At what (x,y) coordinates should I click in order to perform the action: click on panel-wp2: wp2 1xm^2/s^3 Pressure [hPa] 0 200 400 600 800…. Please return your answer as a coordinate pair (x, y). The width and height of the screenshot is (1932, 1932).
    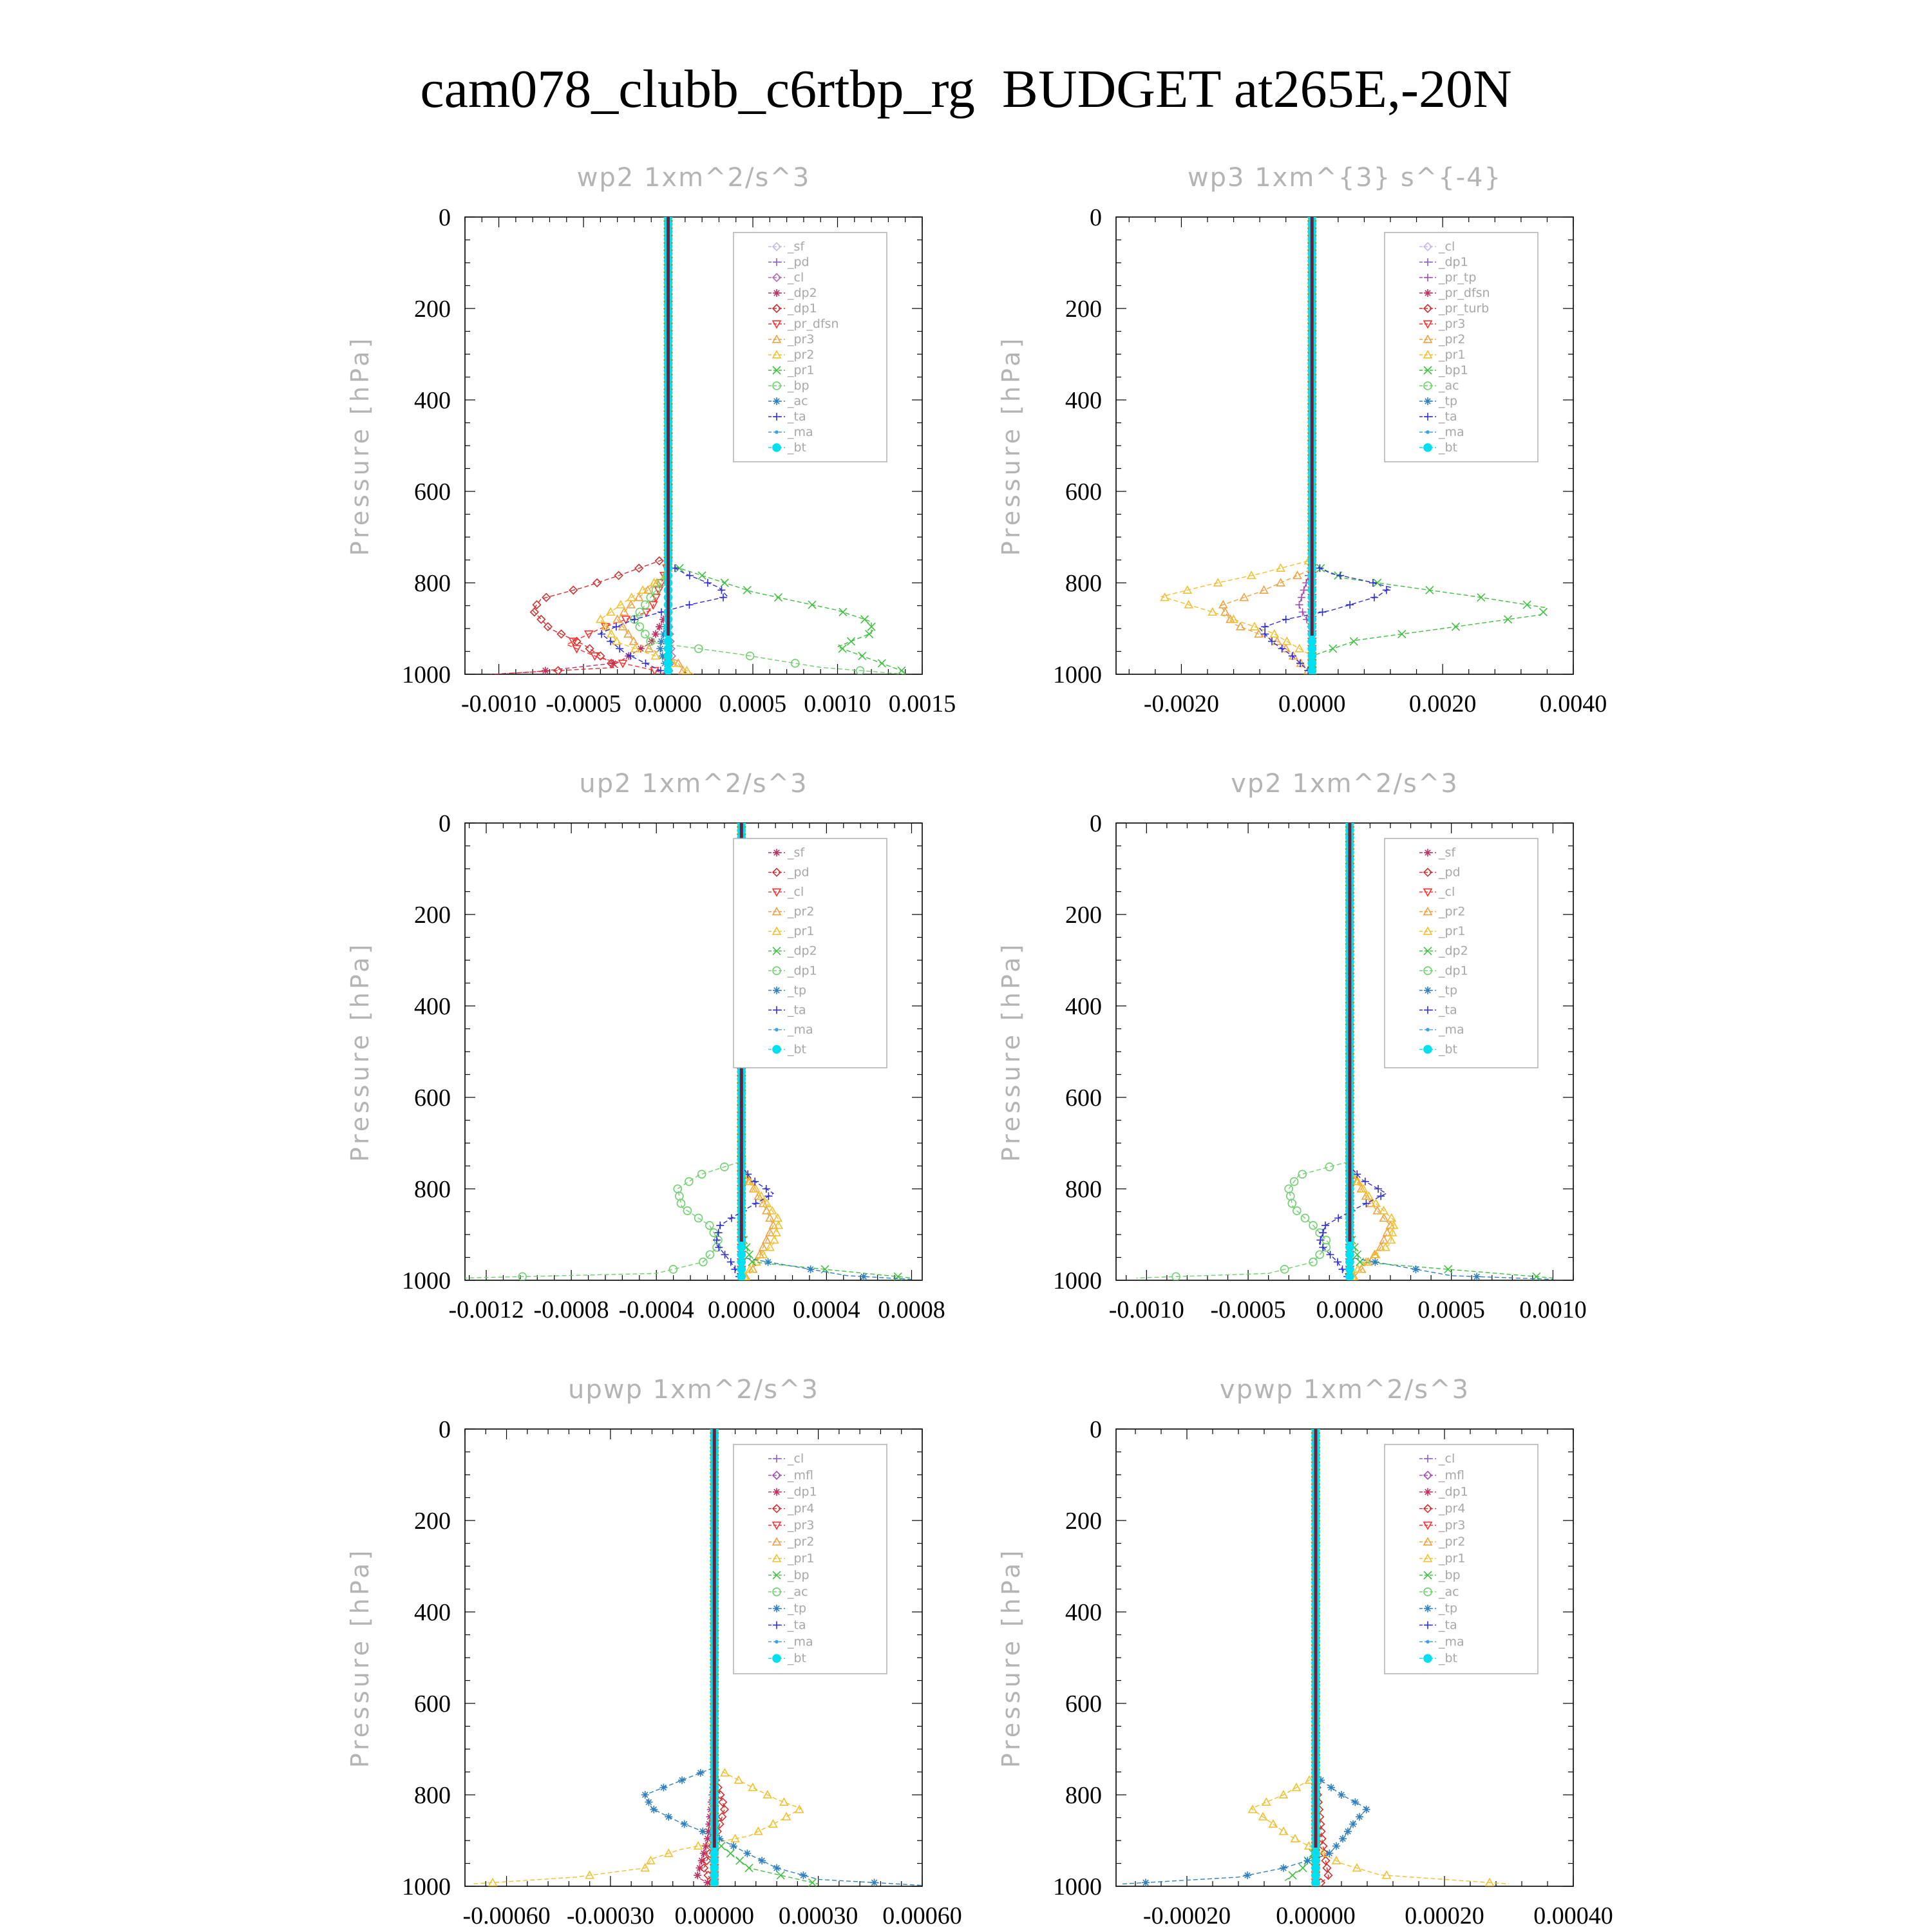
    Looking at the image, I should click on (651, 440).